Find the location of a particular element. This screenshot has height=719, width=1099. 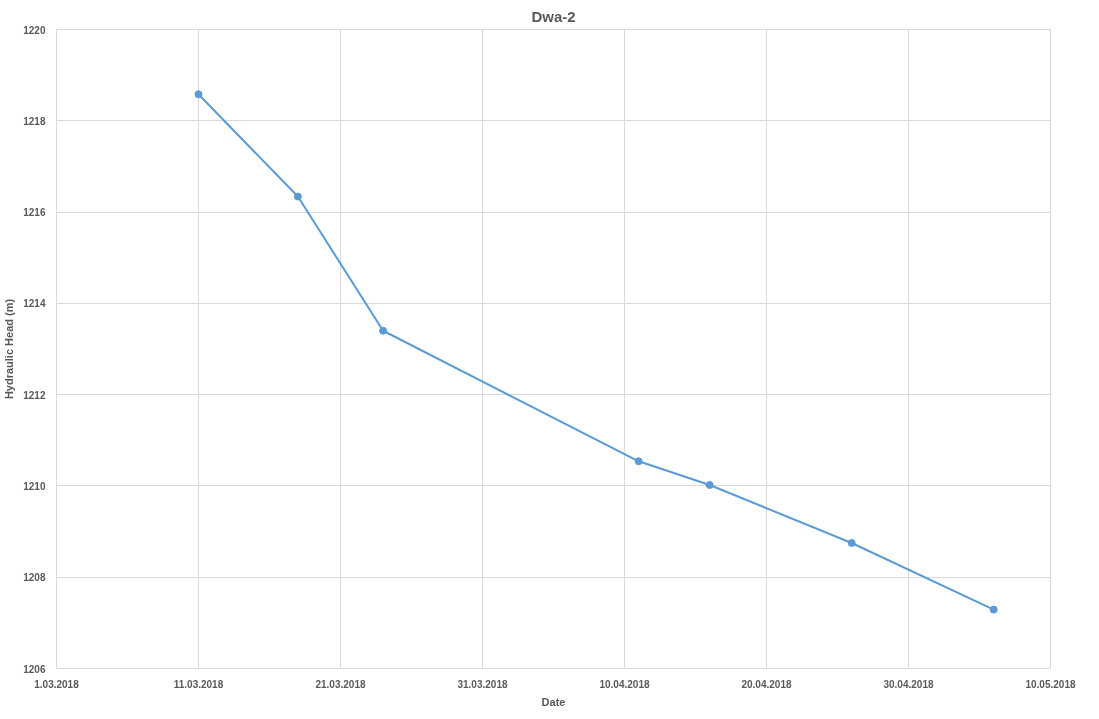

chart-title: Dwa-2 is located at coordinates (553, 16).